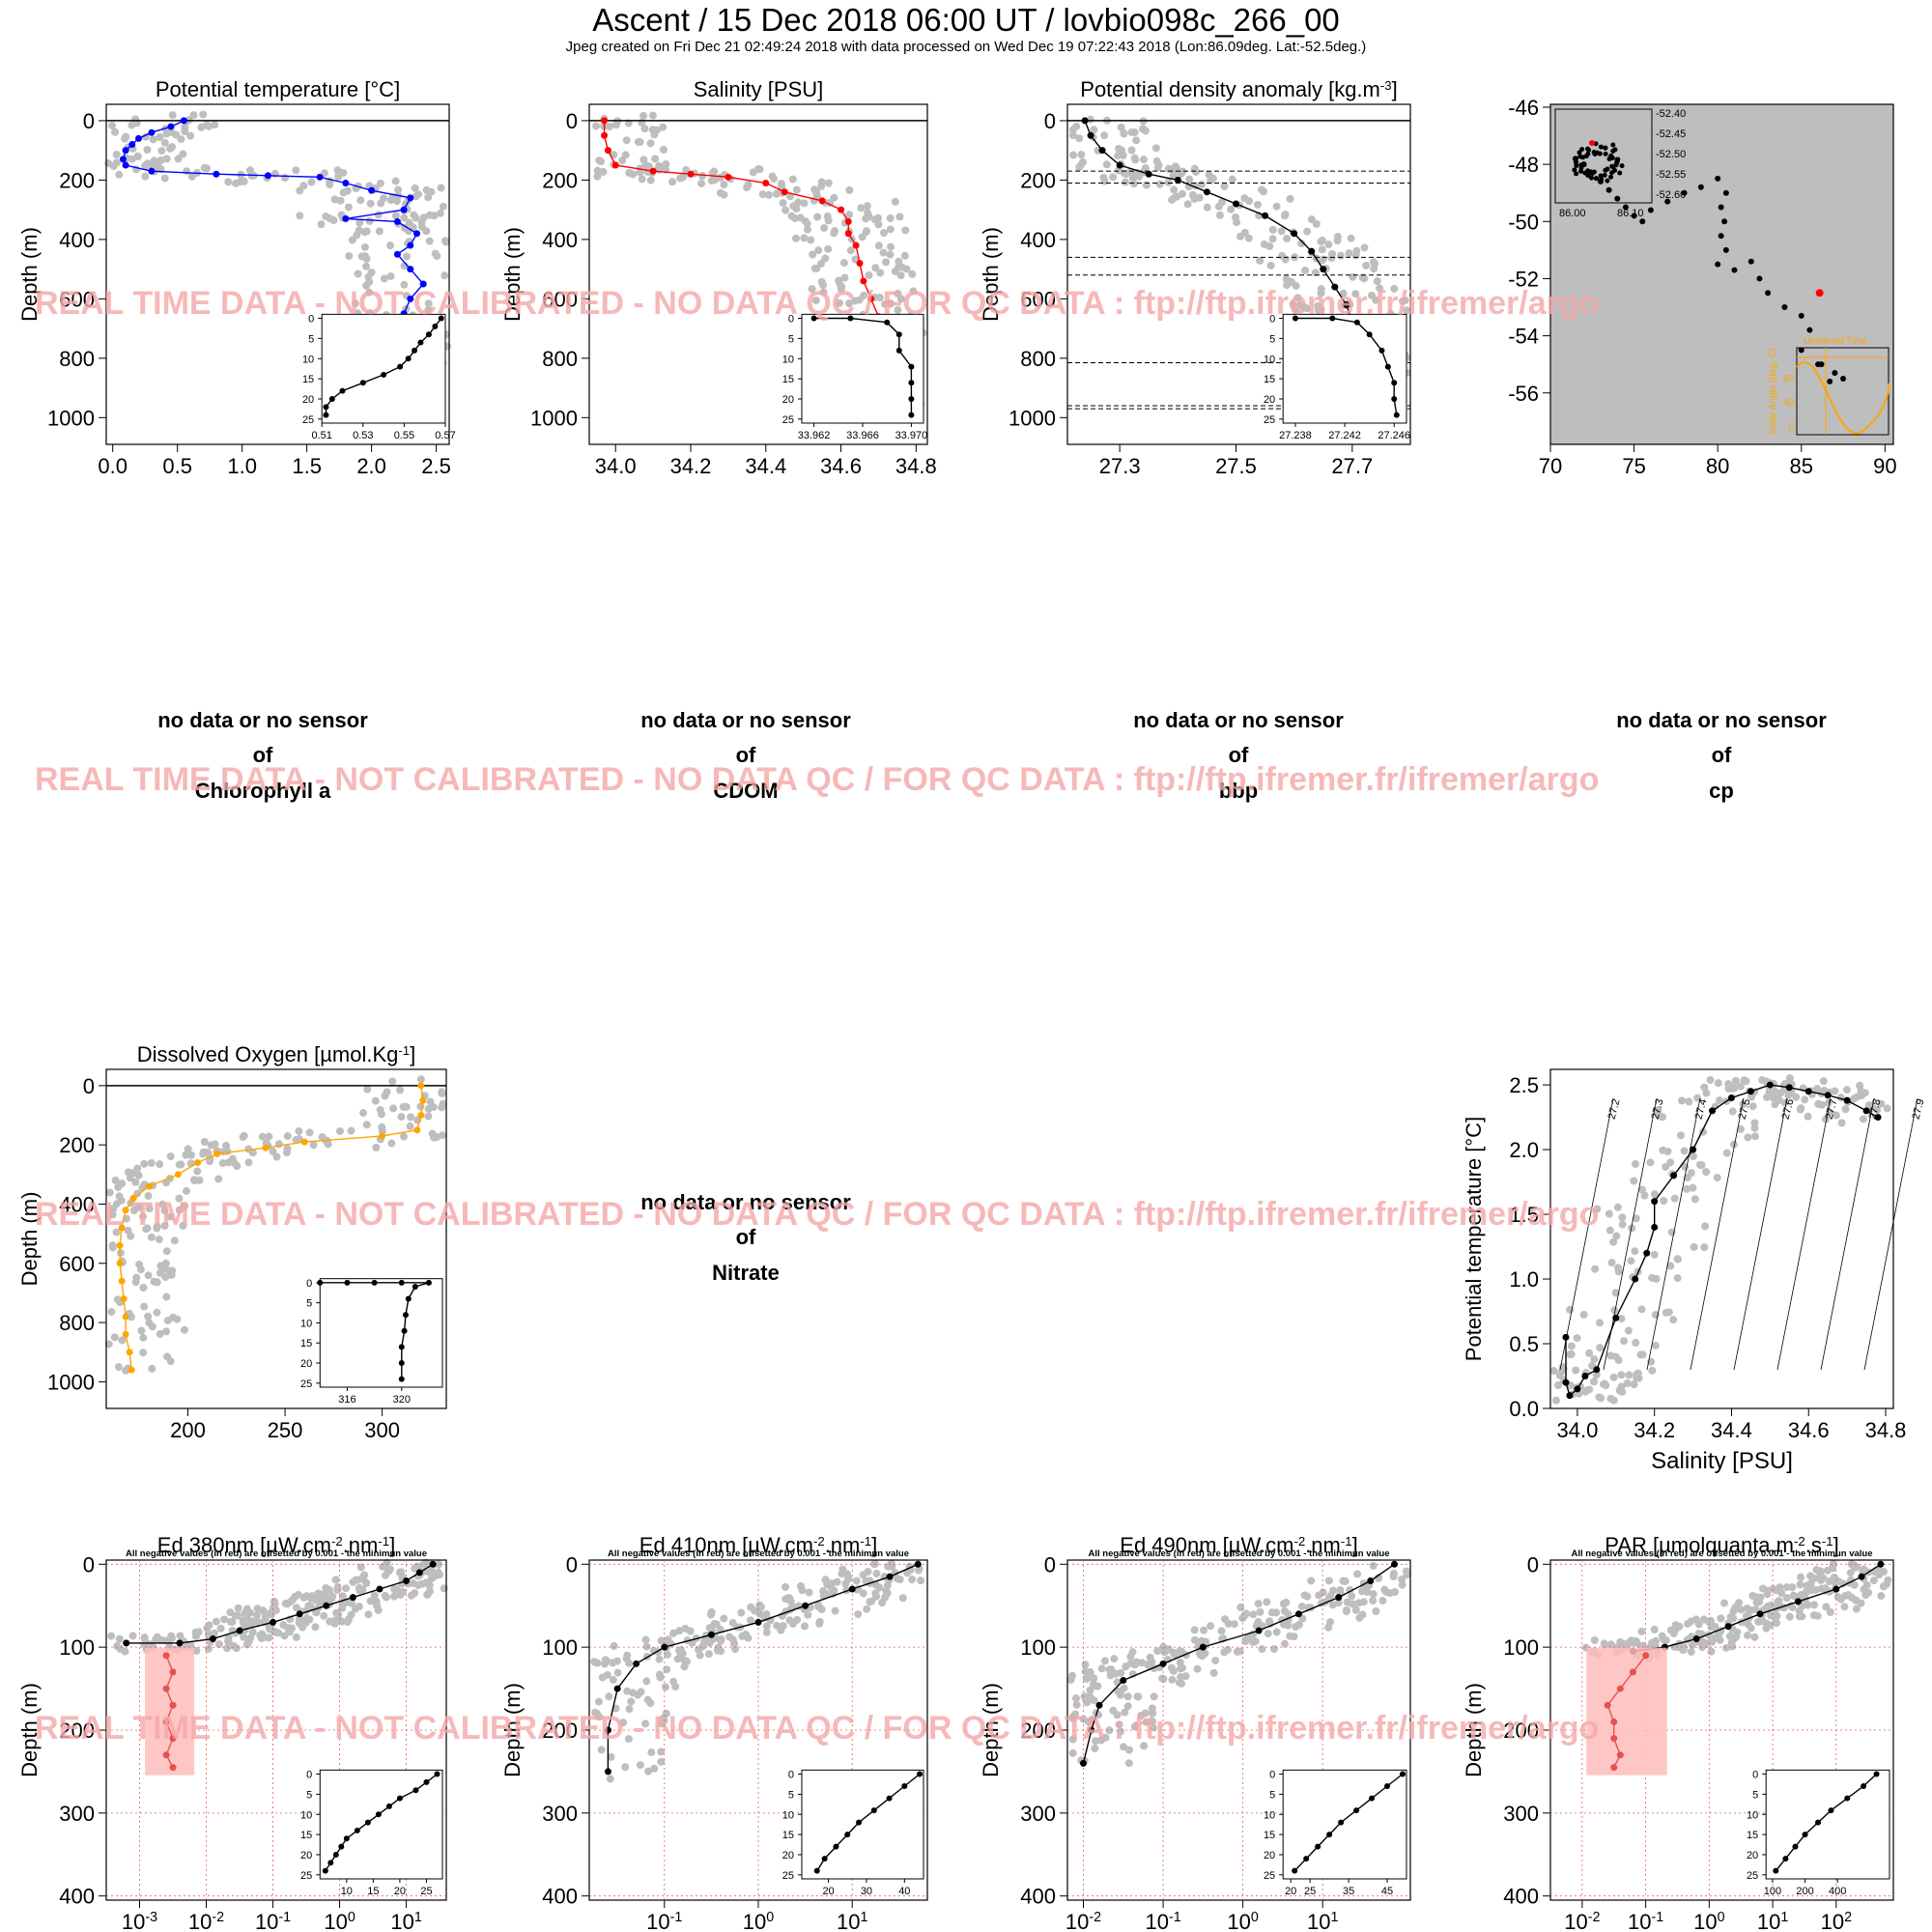 This screenshot has height=1932, width=1932. I want to click on ed380-inset-data-point, so click(346, 1838).